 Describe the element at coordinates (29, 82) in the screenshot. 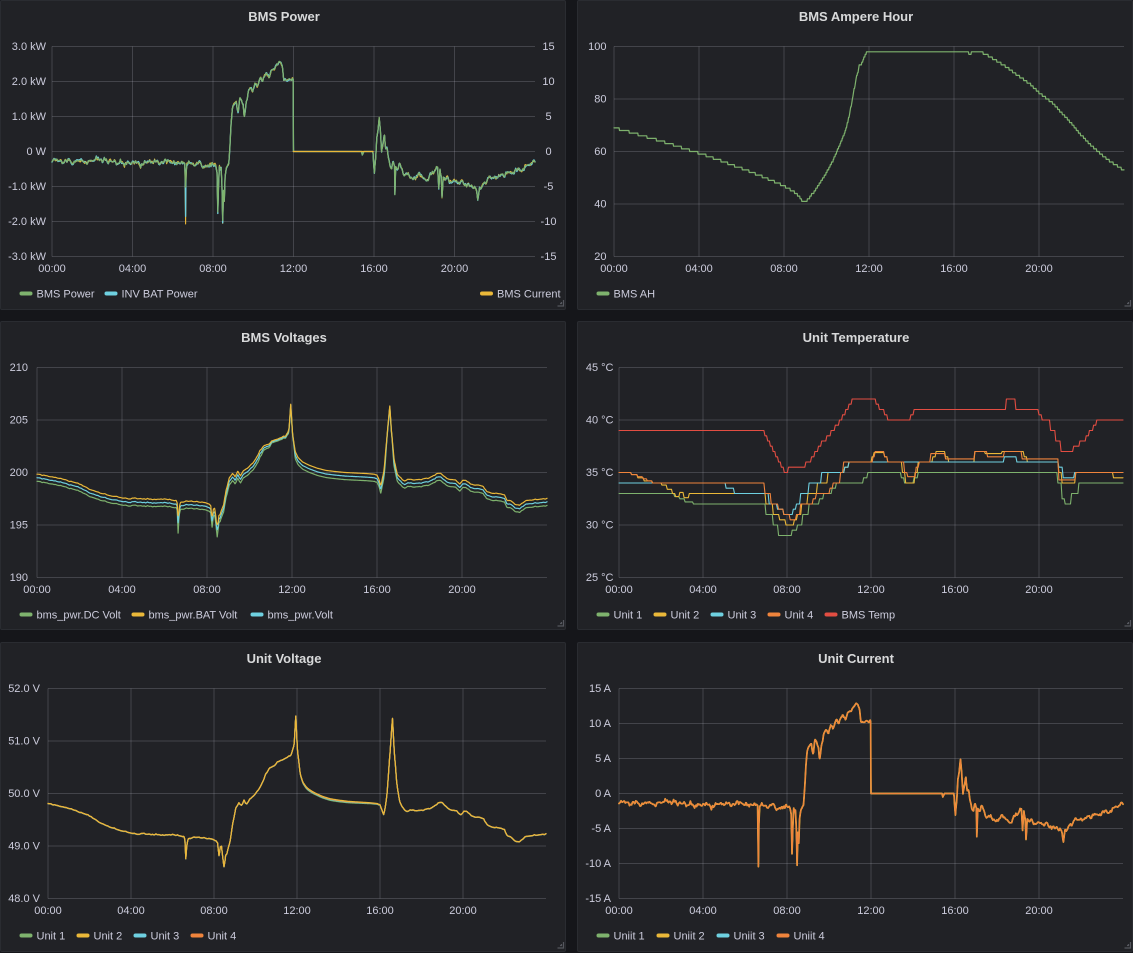

I see `svg-text: 2.0 kW` at that location.